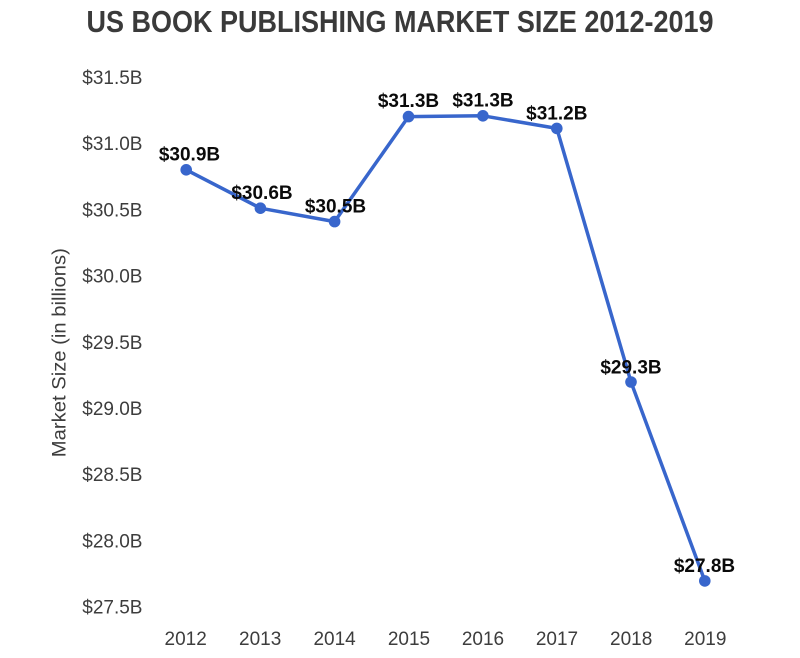 The width and height of the screenshot is (800, 658). I want to click on svg-text: 2012, so click(186, 639).